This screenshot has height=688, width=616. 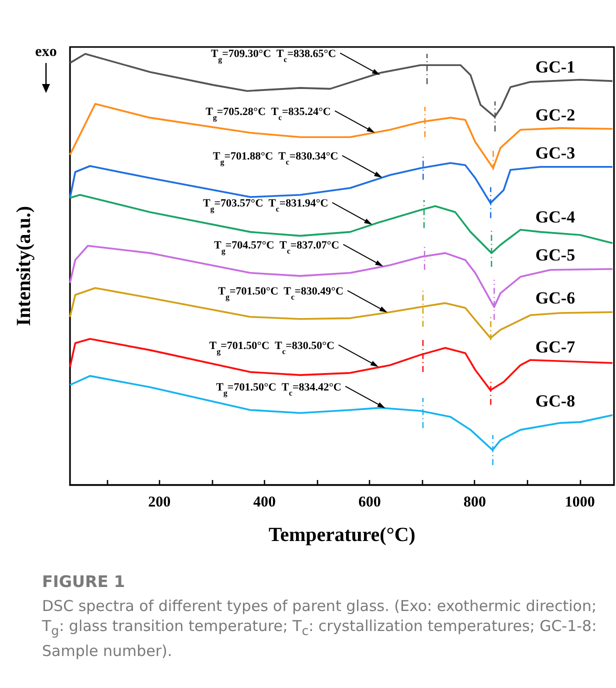 I want to click on annotation: T$_{g}$=709.30°C T$_{c}$=838.65°C, so click(x=273, y=56).